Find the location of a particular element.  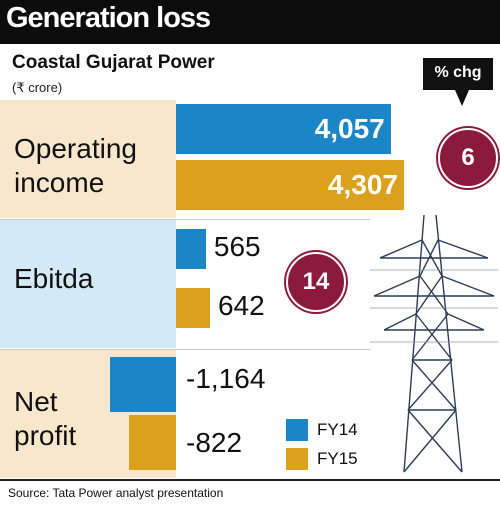

legend-swatch-fy15 is located at coordinates (297, 459).